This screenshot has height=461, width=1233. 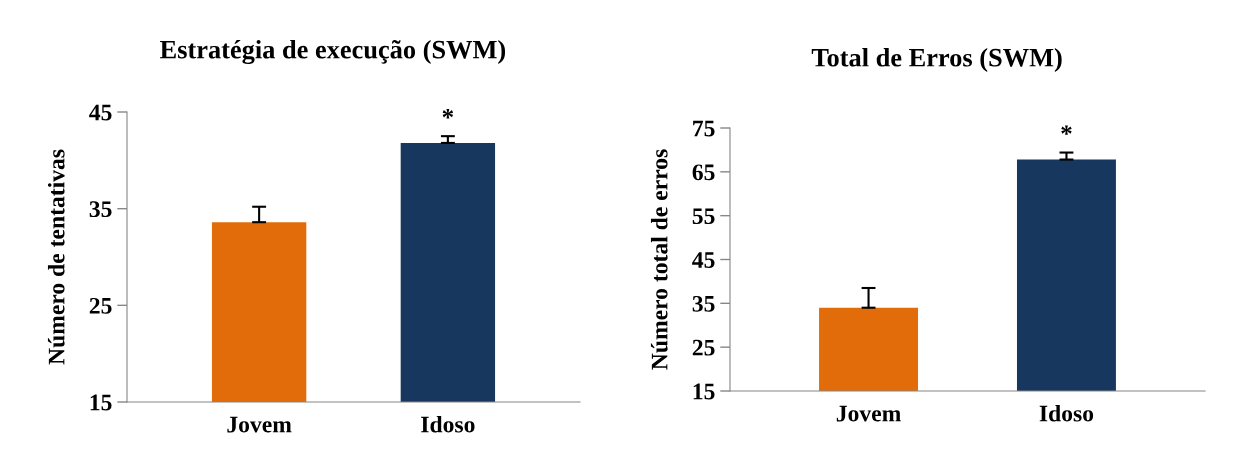 What do you see at coordinates (659, 259) in the screenshot?
I see `y-axis-title: Número total de erros` at bounding box center [659, 259].